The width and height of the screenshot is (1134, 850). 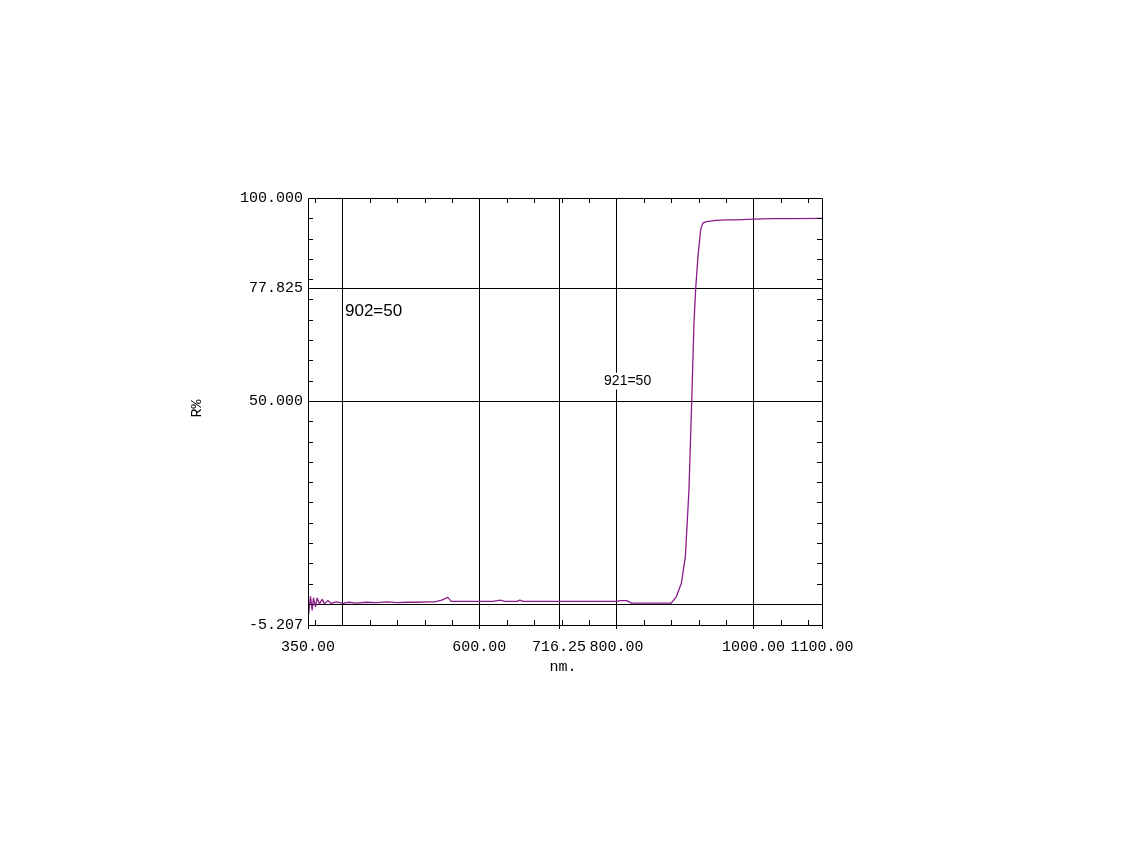 I want to click on annotation: 902=50, so click(x=374, y=310).